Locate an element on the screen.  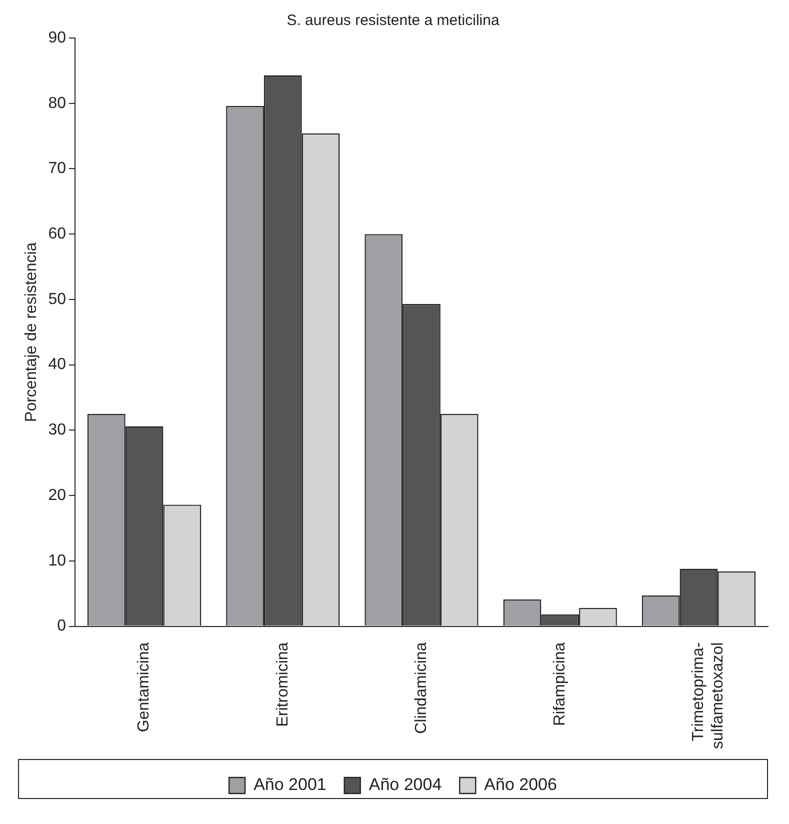
y-axis-title: Porcentaje de resistencia is located at coordinates (31, 332).